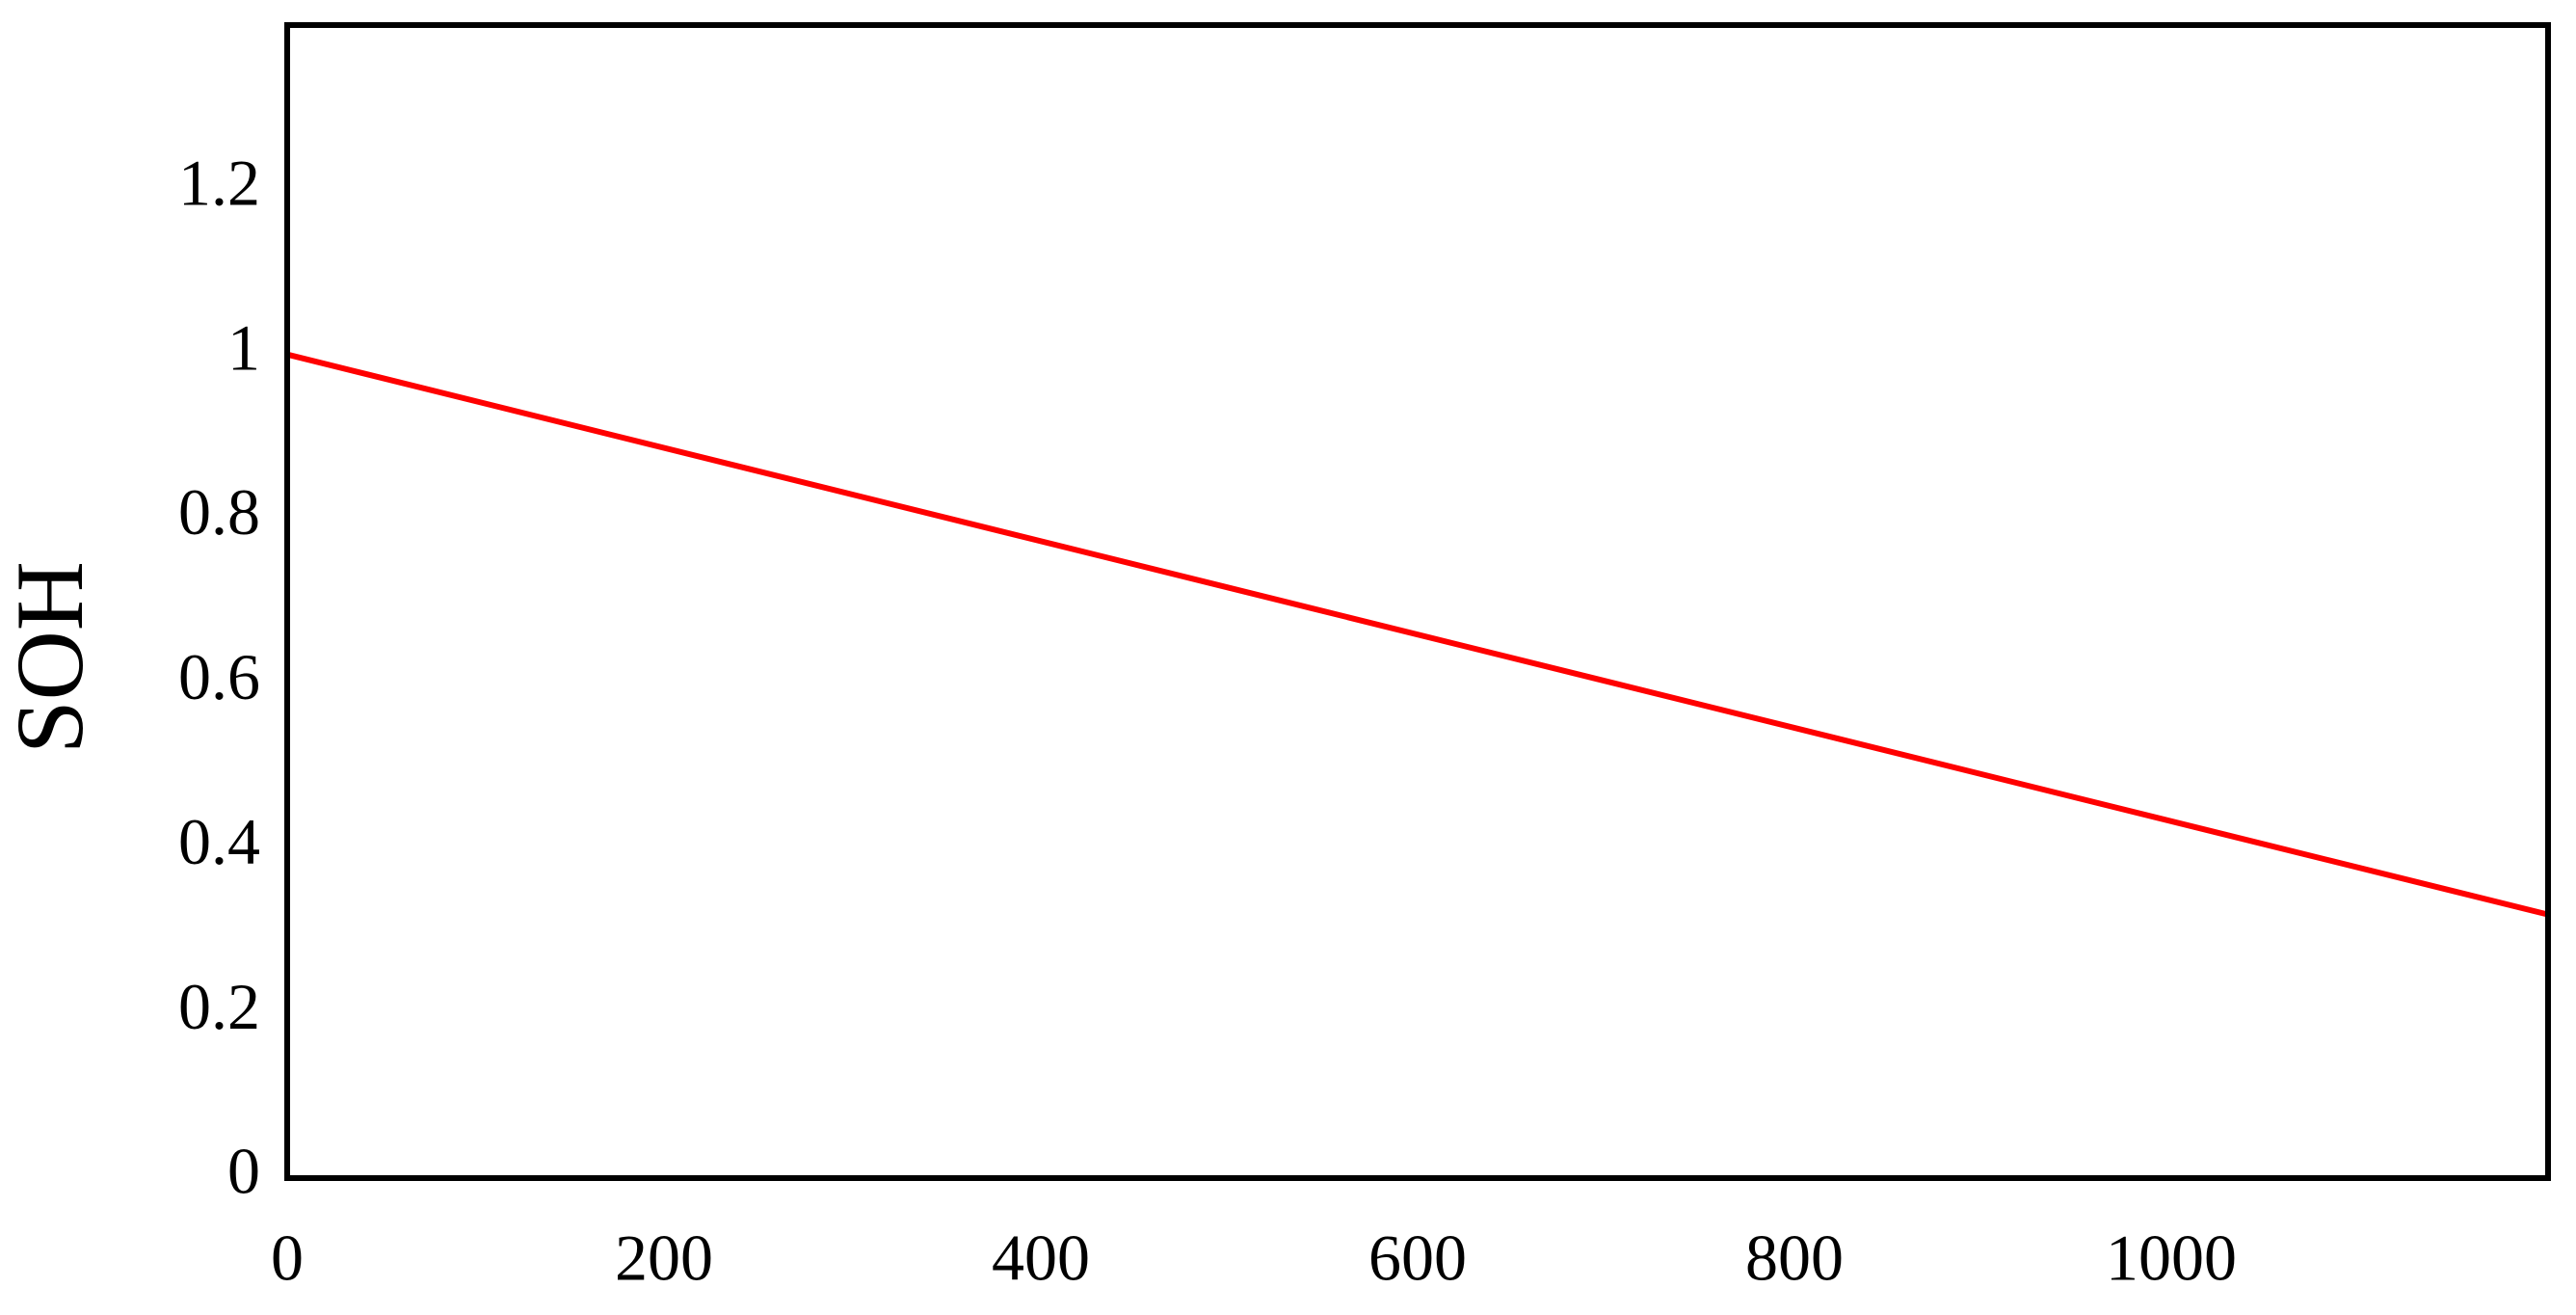 Image resolution: width=2576 pixels, height=1315 pixels. I want to click on y-tick-label: 0.2, so click(219, 1006).